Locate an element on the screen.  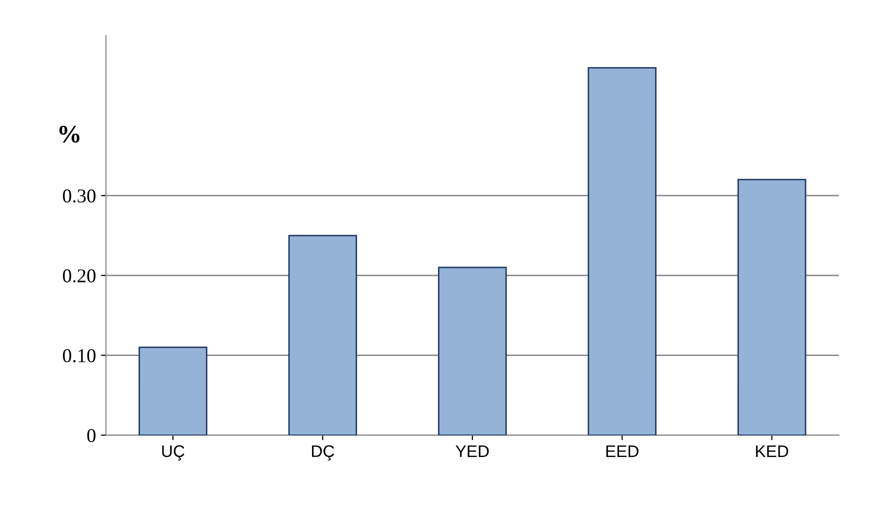
y-tick-label: 0.20 is located at coordinates (79, 275).